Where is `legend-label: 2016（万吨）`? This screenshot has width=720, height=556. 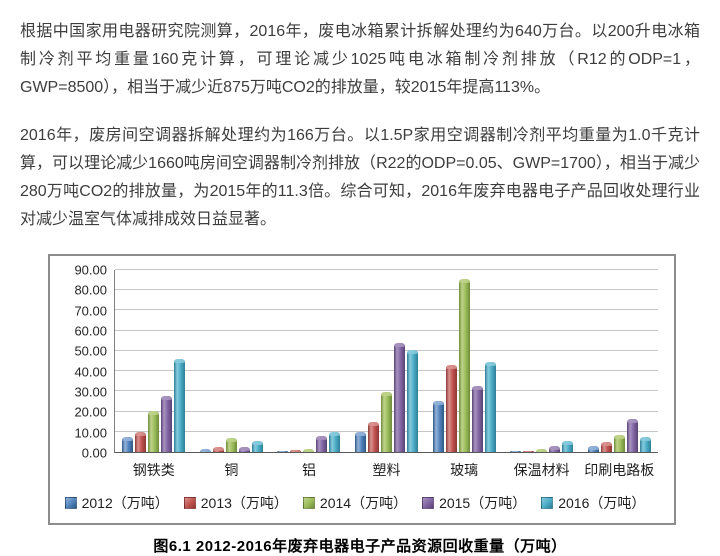
legend-label: 2016（万吨） is located at coordinates (602, 503).